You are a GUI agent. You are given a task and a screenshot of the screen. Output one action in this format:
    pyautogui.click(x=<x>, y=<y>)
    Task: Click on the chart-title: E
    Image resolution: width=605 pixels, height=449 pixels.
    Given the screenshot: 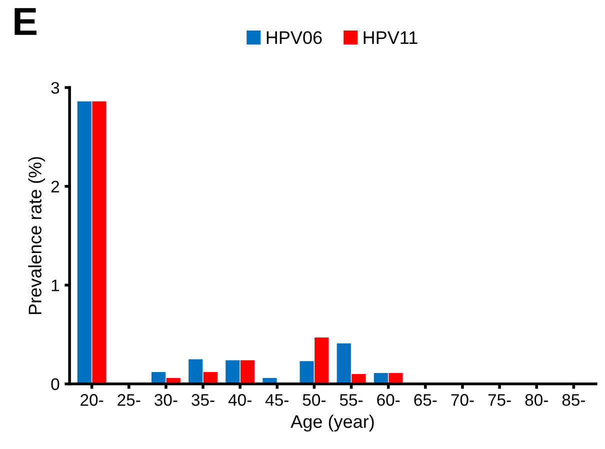 What is the action you would take?
    pyautogui.click(x=25, y=21)
    